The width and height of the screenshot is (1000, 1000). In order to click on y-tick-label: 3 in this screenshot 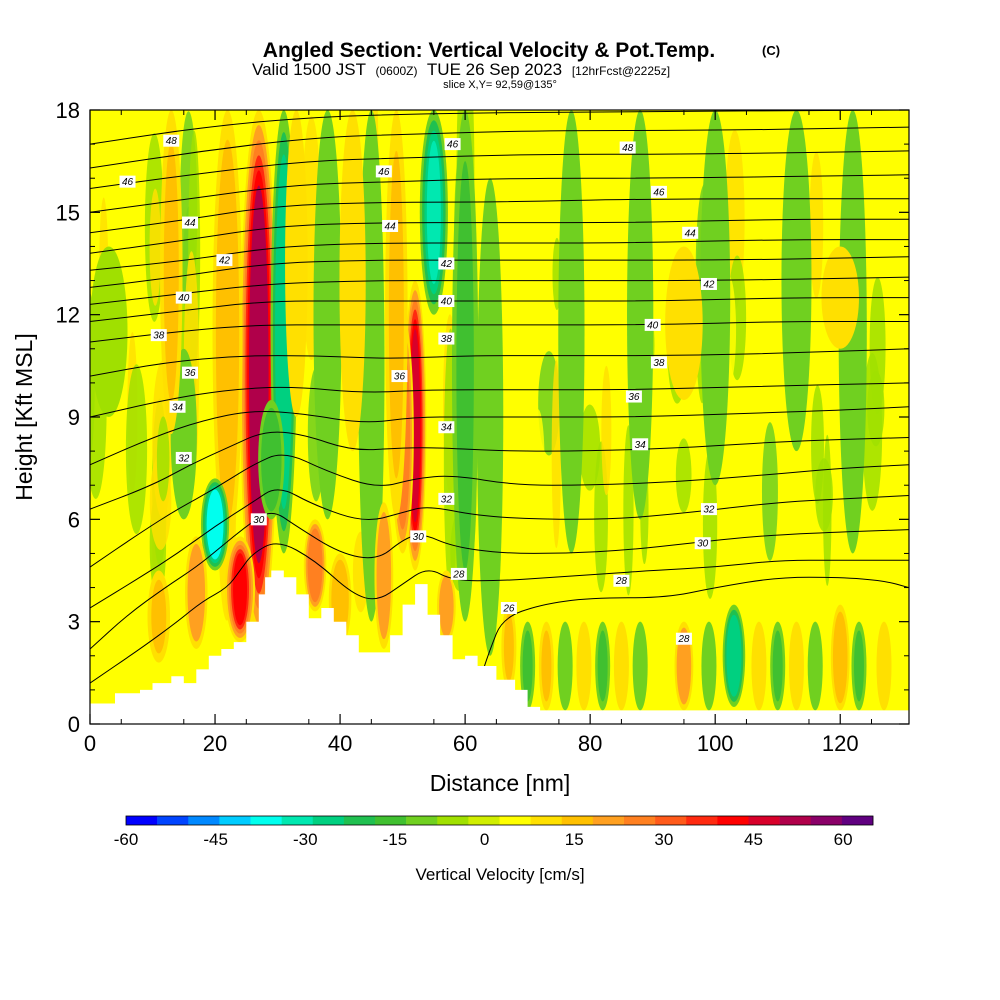, I will do `click(74, 622)`.